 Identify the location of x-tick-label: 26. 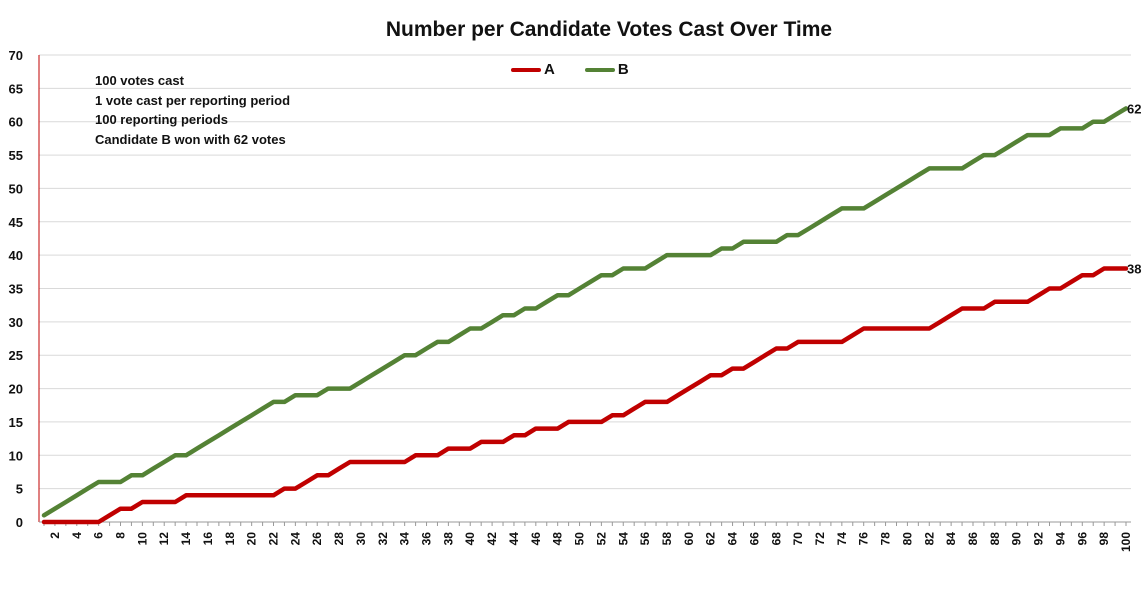
(317, 539).